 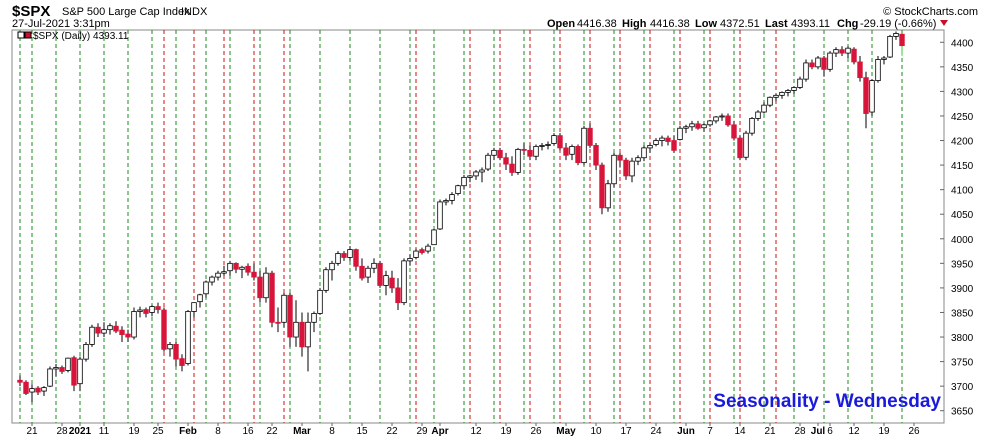 I want to click on low-label: Low, so click(x=706, y=24).